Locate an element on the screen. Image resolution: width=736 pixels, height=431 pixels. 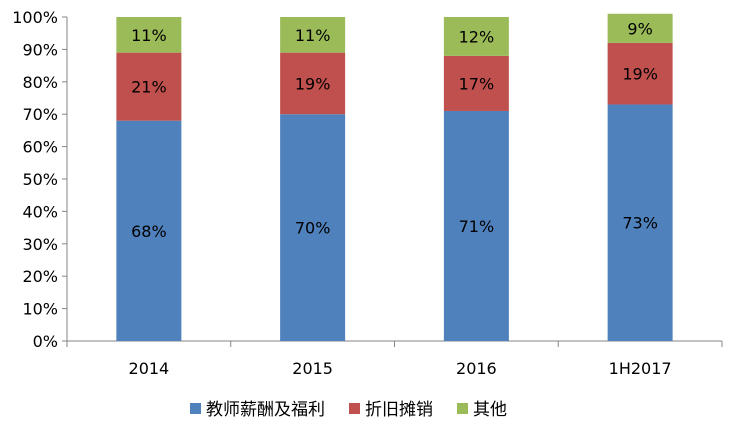
legend: 教师薪酬及福利 折旧摊销 其他 is located at coordinates (348, 410).